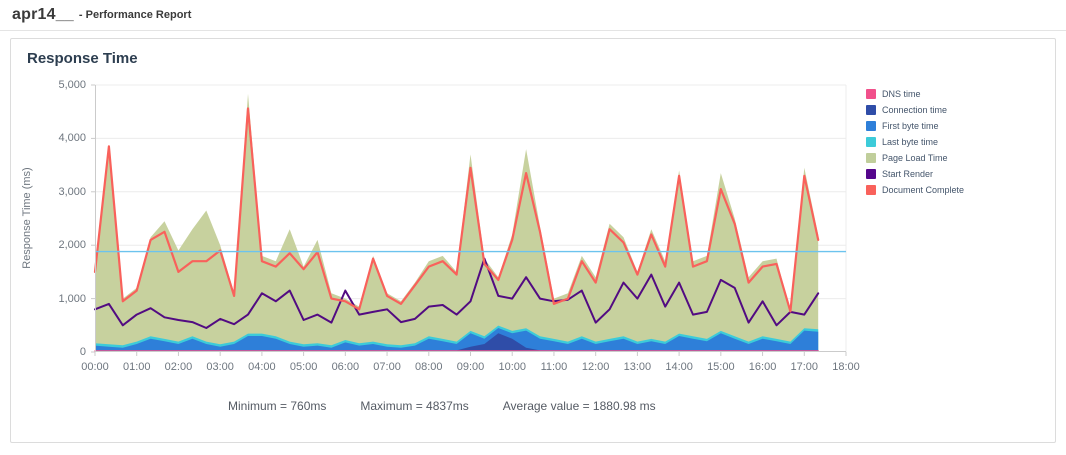 The height and width of the screenshot is (455, 1066). What do you see at coordinates (901, 94) in the screenshot?
I see `legend-label: DNS time` at bounding box center [901, 94].